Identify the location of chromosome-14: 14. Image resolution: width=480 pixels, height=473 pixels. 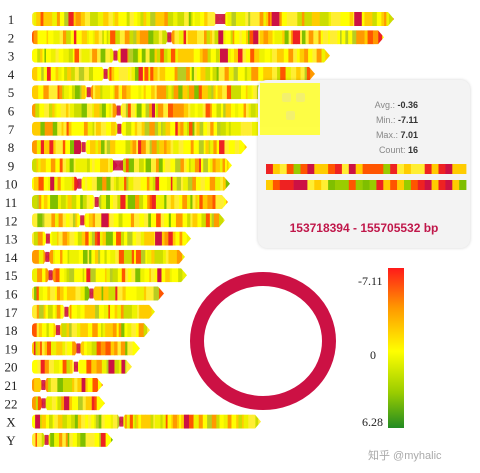
(96, 256).